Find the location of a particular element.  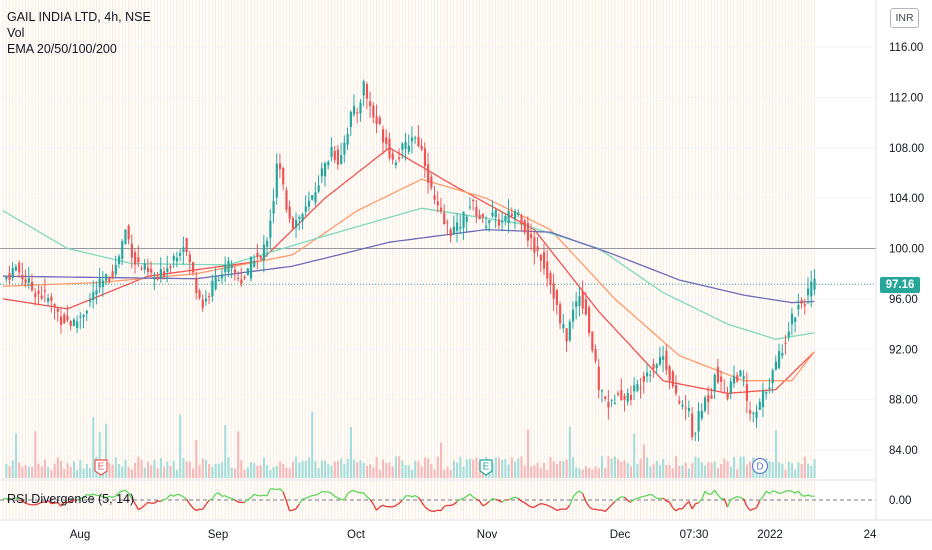

time-tick-label: Nov is located at coordinates (487, 535).